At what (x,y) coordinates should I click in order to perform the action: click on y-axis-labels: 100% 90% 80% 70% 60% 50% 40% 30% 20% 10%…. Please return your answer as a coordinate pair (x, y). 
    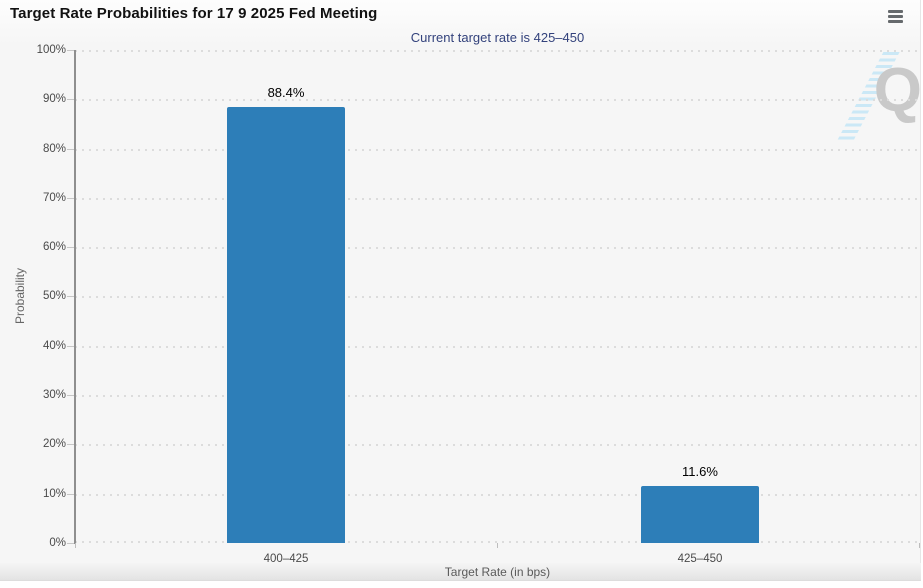
    Looking at the image, I should click on (33, 296).